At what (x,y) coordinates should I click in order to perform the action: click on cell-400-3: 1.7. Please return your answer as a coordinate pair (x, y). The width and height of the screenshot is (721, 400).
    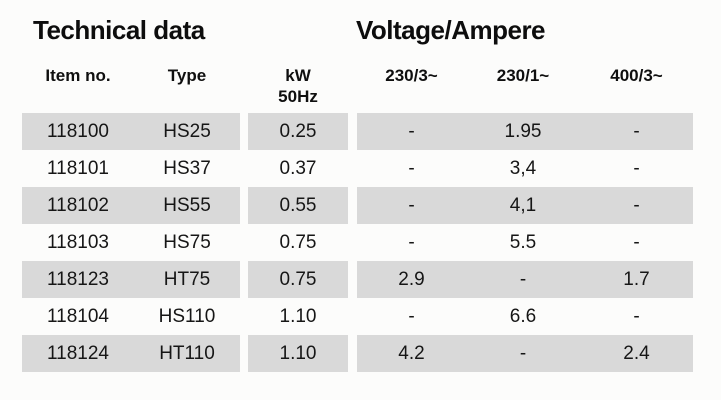
    Looking at the image, I should click on (636, 279).